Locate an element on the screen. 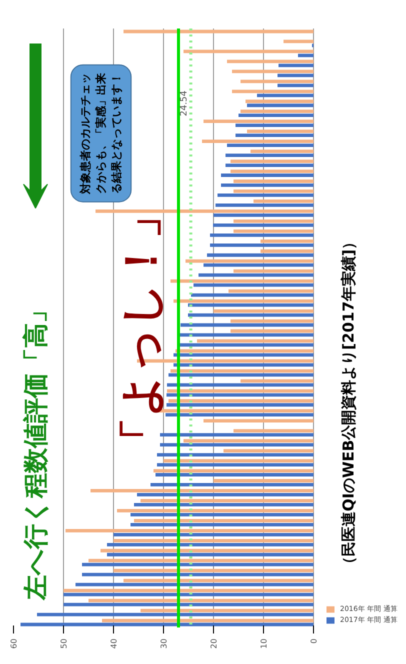 The height and width of the screenshot is (664, 406). x-tick-label: 50 is located at coordinates (64, 643).